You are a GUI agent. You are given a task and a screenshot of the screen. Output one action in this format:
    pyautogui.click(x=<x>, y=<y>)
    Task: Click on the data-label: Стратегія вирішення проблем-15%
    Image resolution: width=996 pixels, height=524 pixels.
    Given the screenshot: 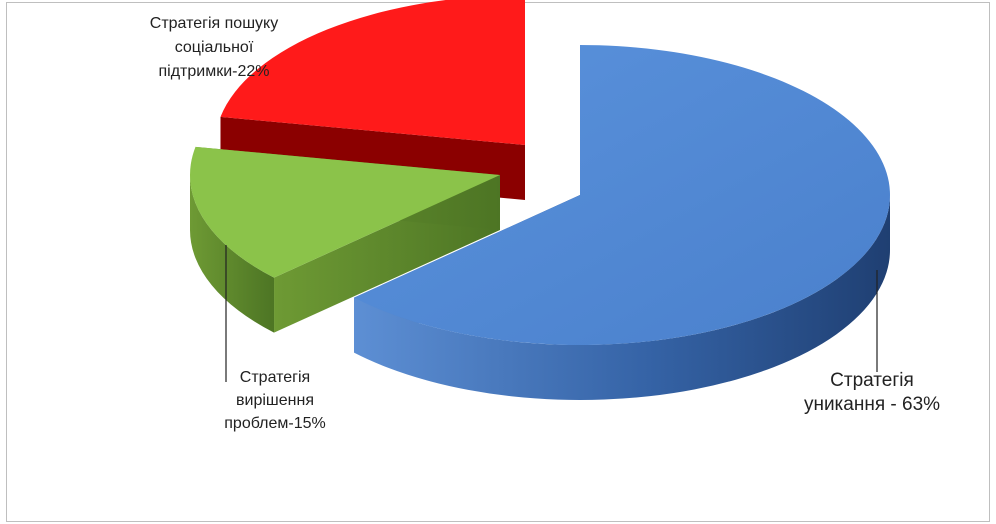 What is the action you would take?
    pyautogui.click(x=275, y=400)
    